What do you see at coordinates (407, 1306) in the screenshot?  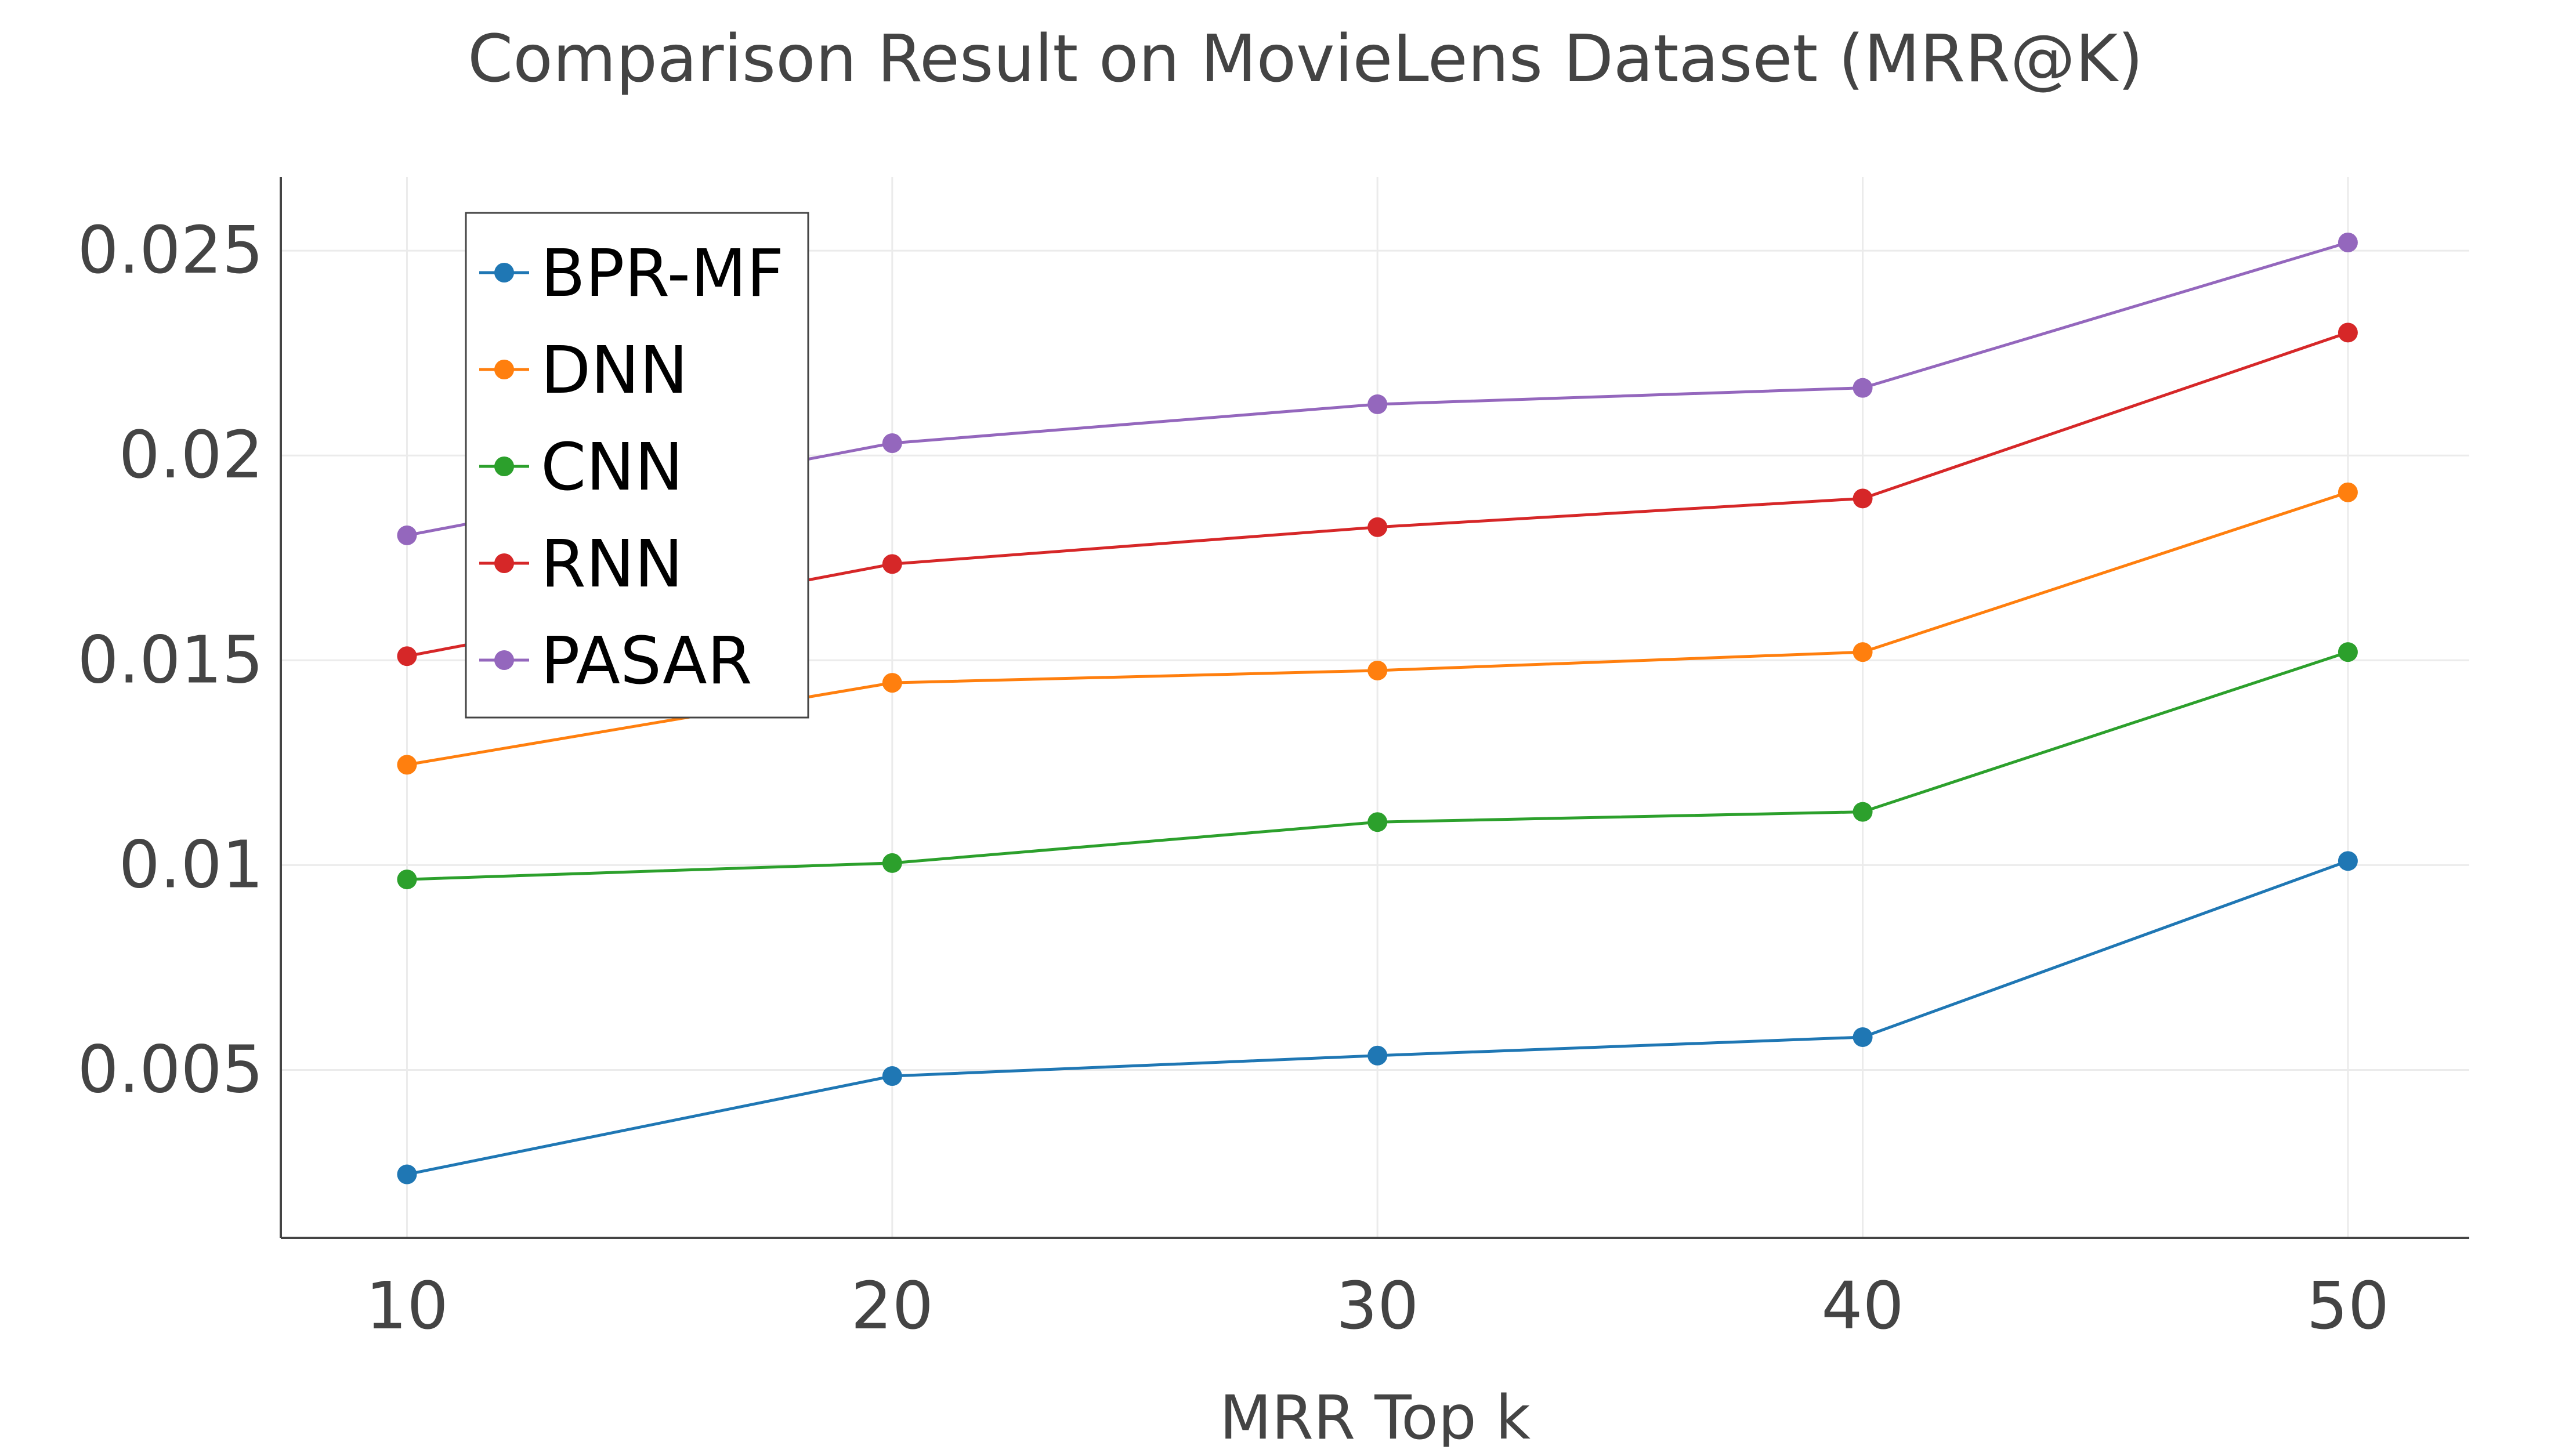 I see `x-tick-label: 10` at bounding box center [407, 1306].